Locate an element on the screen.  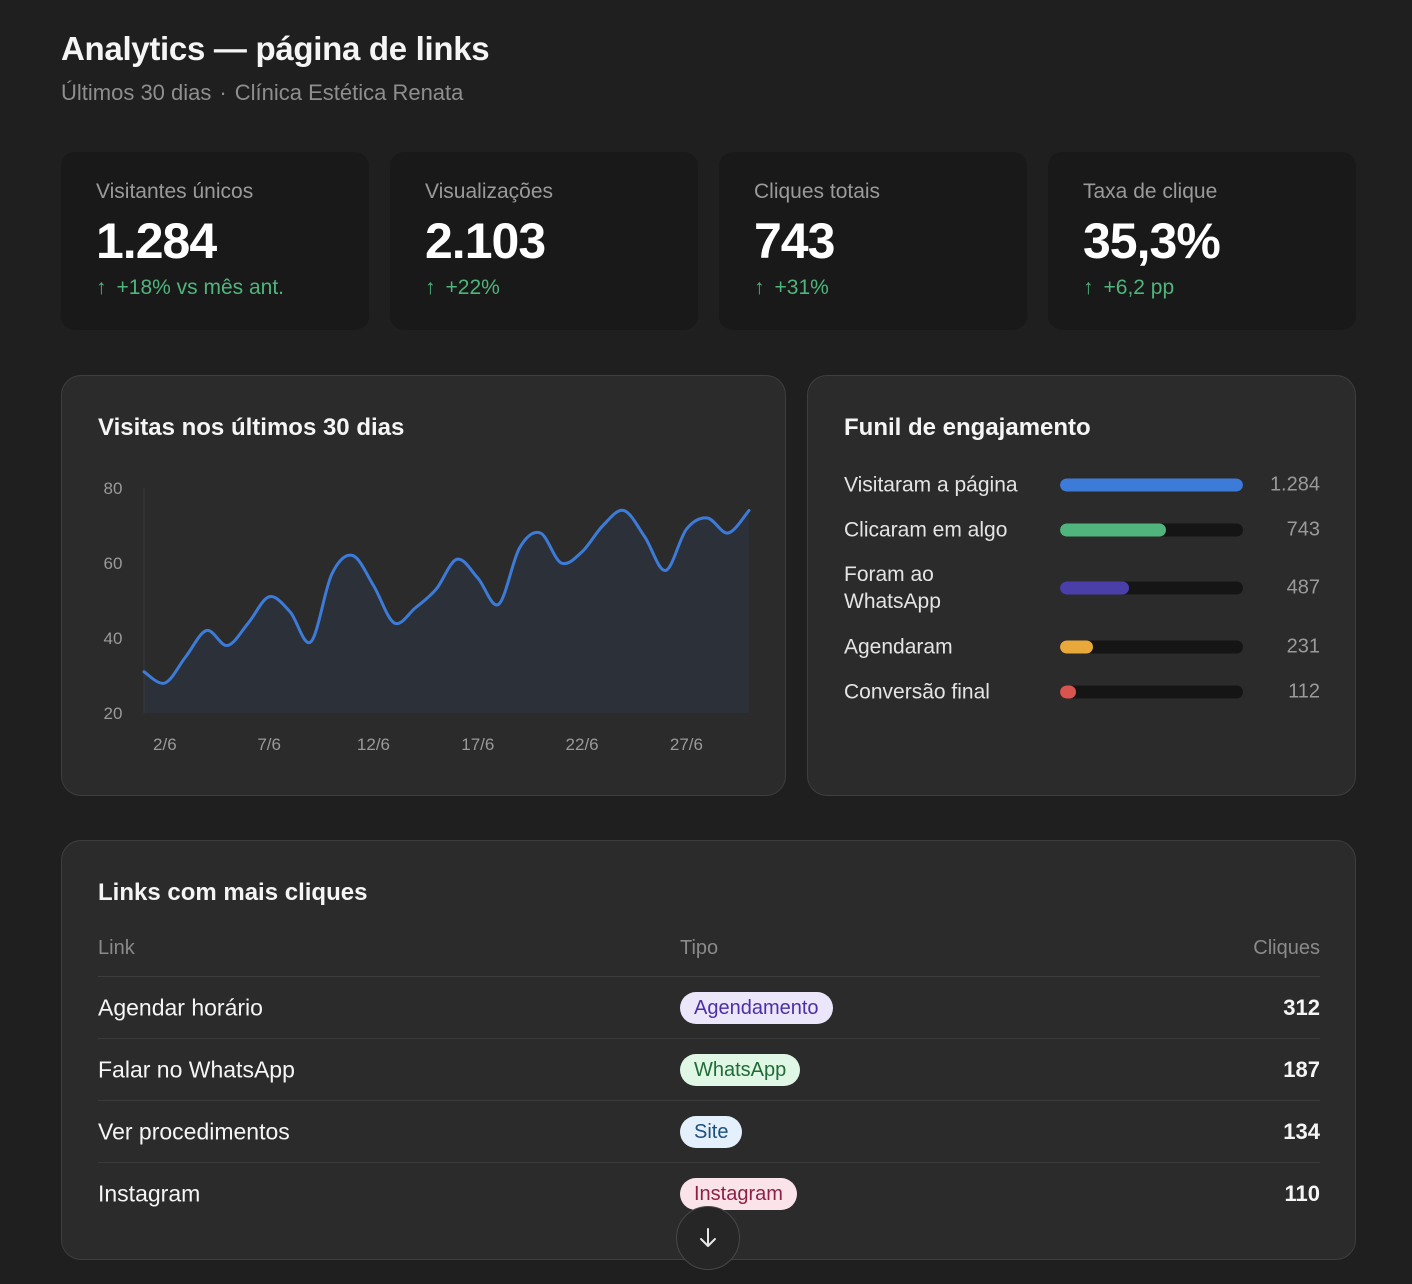
period-label: Últimos 30 dias is located at coordinates (136, 92).